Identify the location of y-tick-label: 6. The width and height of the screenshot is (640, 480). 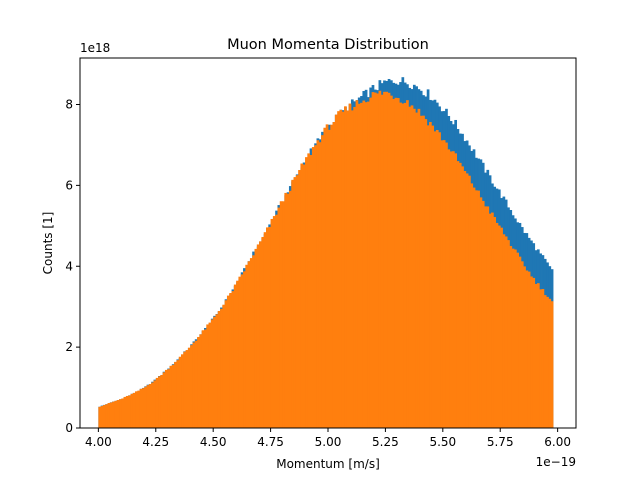
(69, 185).